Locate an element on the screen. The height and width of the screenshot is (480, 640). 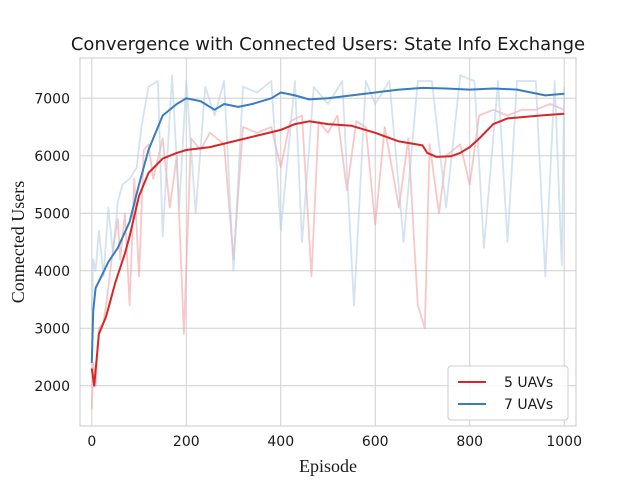
legend-label: 7 UAVs is located at coordinates (528, 405).